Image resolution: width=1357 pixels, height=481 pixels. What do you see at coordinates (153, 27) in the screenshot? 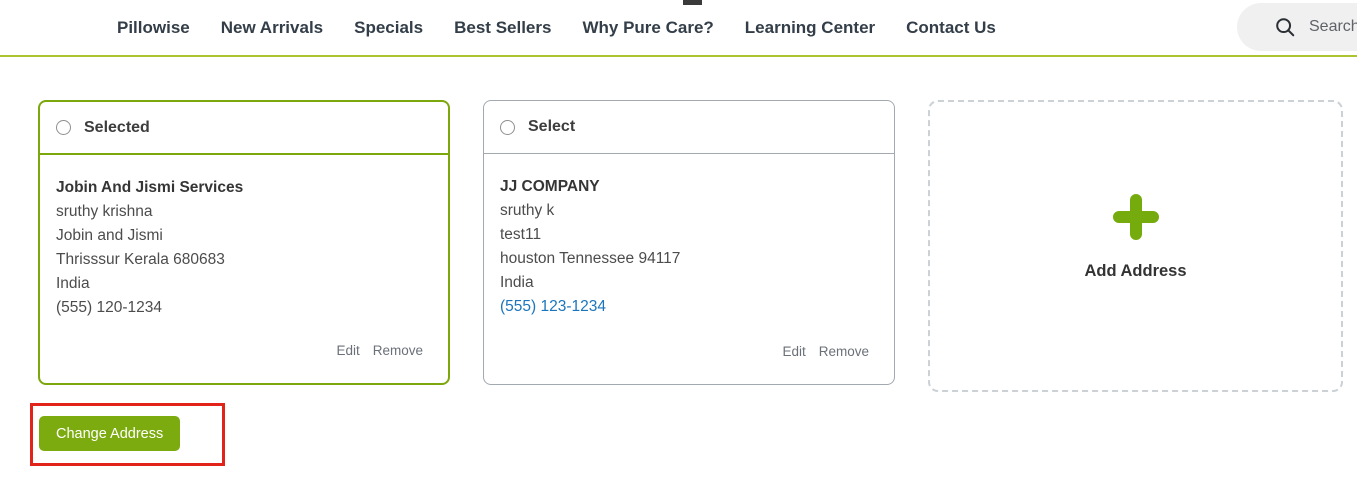
I see `nav-item-pillowise: Pillowise` at bounding box center [153, 27].